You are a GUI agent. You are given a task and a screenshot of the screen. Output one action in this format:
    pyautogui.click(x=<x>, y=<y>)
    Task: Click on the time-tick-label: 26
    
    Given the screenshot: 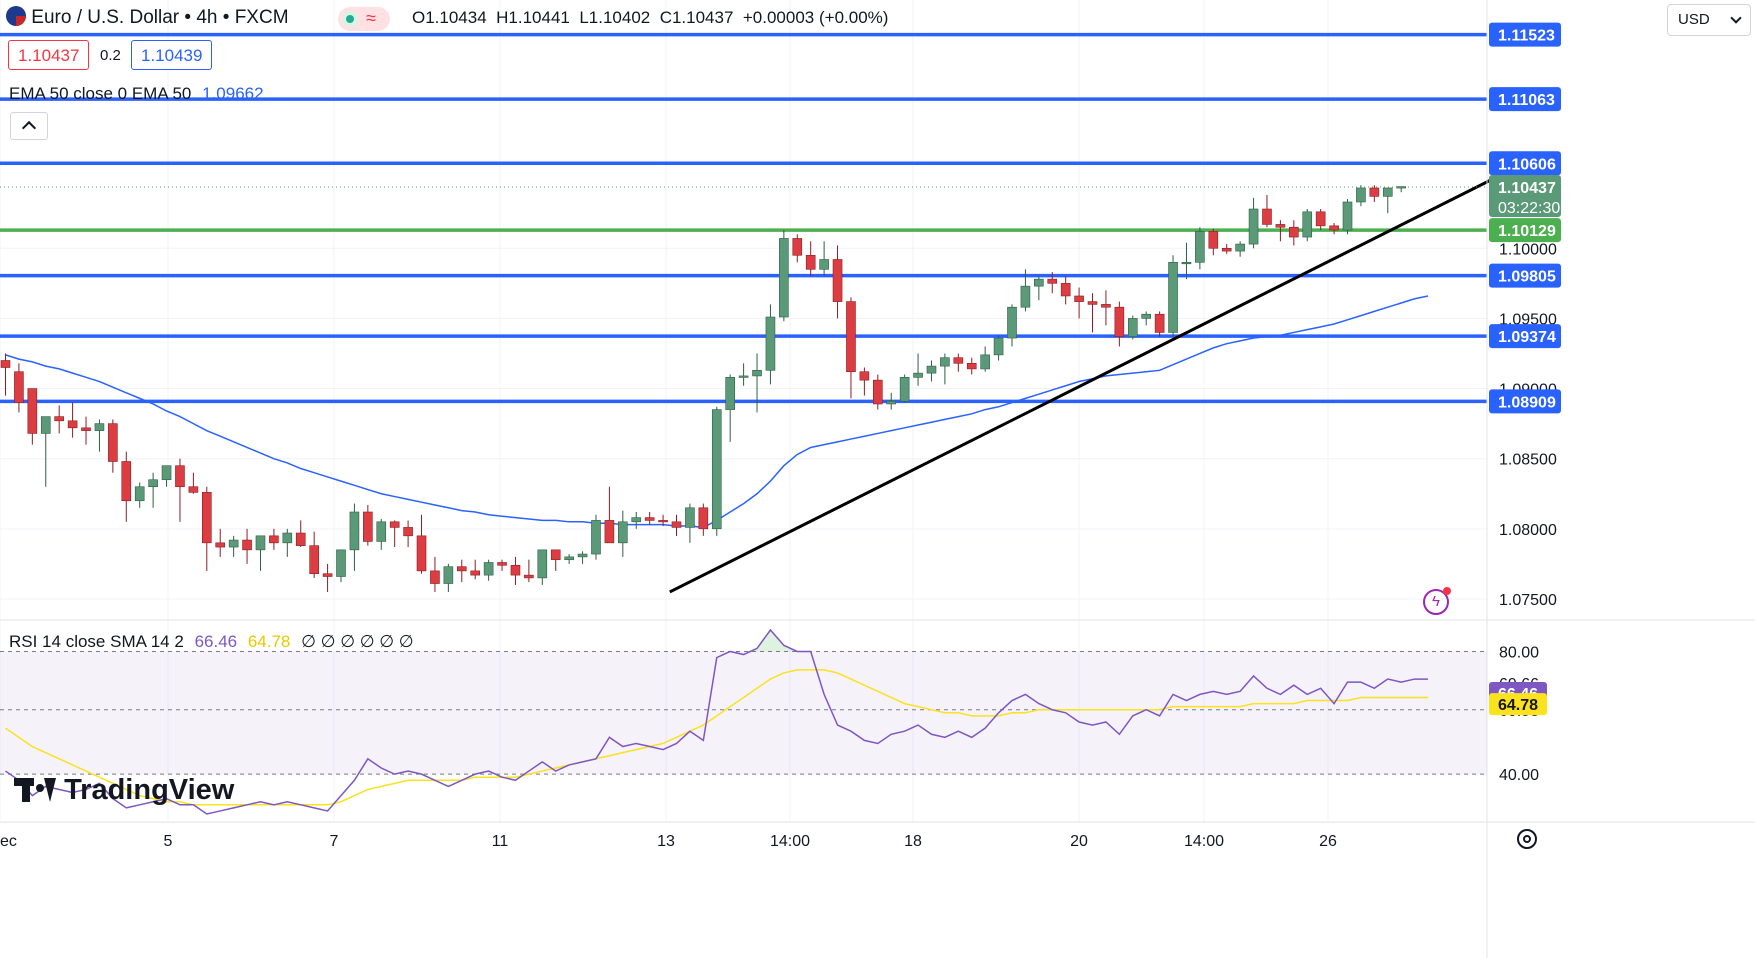 What is the action you would take?
    pyautogui.click(x=1328, y=841)
    